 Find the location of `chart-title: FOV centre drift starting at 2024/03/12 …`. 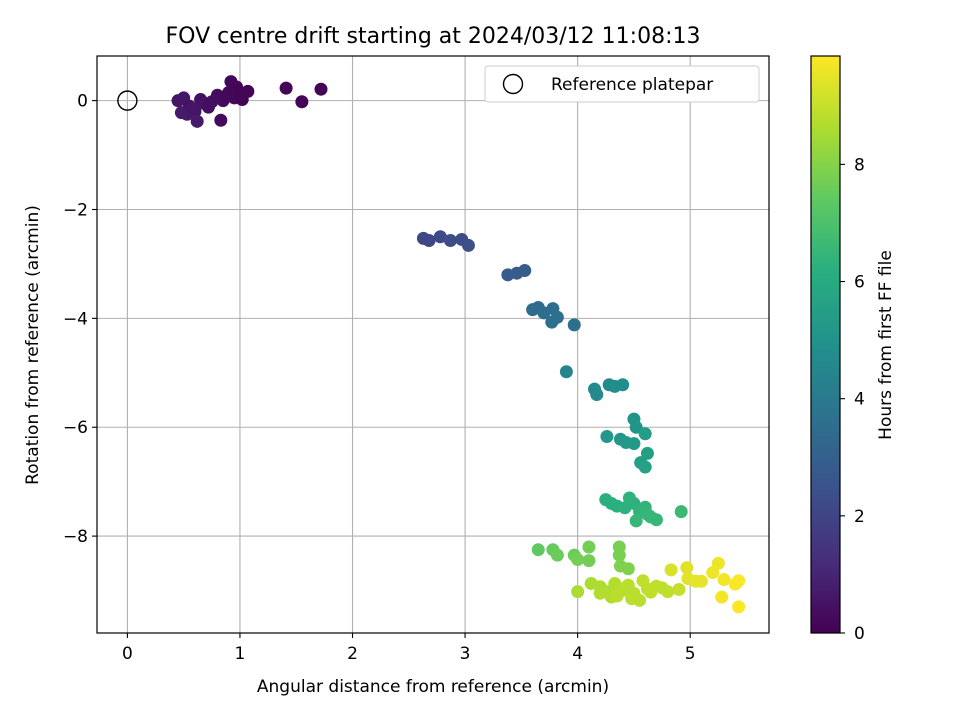

chart-title: FOV centre drift starting at 2024/03/12 … is located at coordinates (433, 36).